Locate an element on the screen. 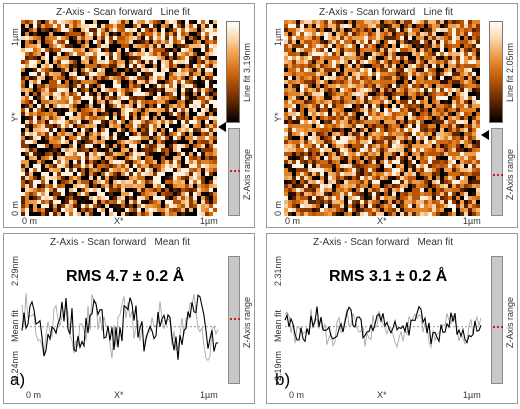 The image size is (520, 409). z-axis-range-slider-b is located at coordinates (497, 172).